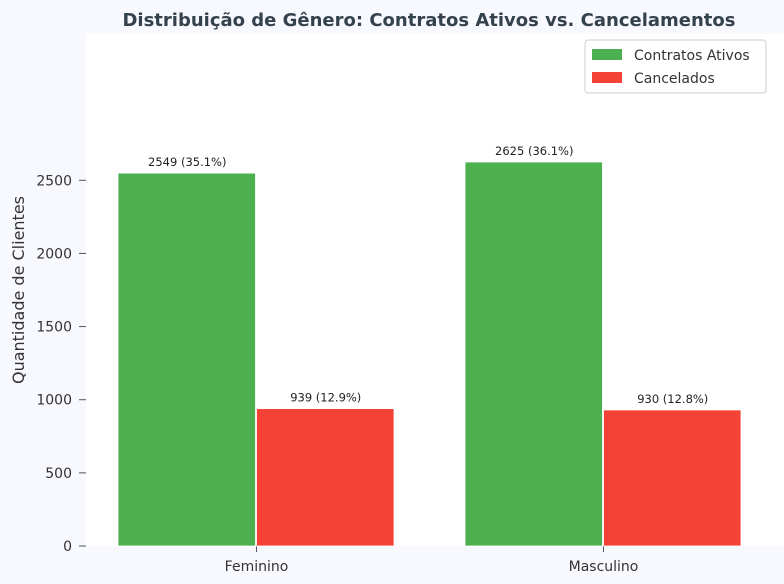  What do you see at coordinates (257, 567) in the screenshot?
I see `x-tick-label: Feminino` at bounding box center [257, 567].